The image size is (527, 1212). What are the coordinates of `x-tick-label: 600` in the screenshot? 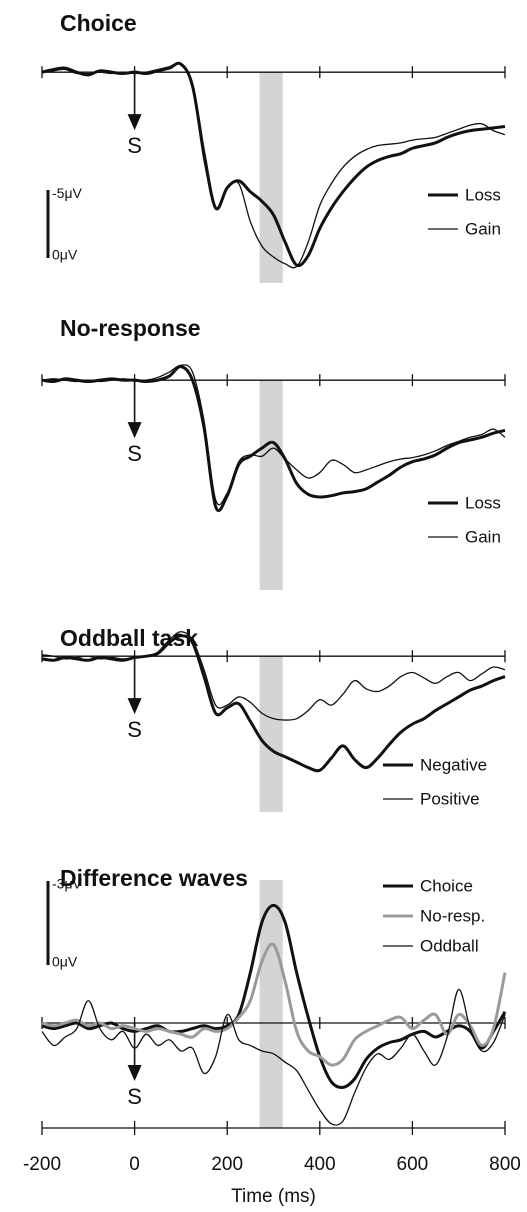 It's located at (413, 1164).